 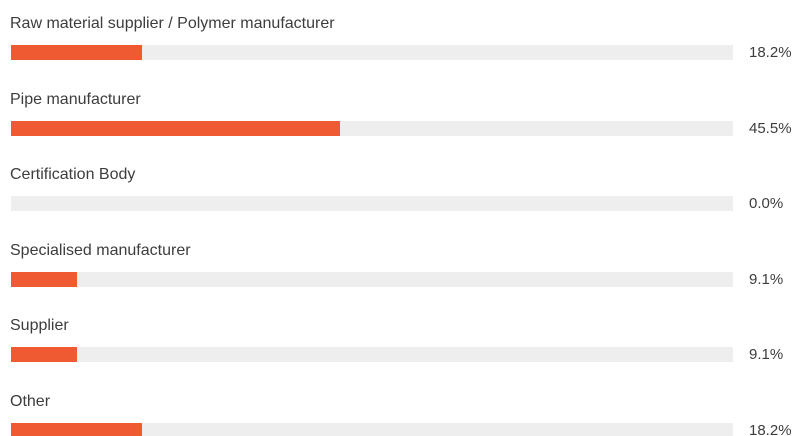 What do you see at coordinates (397, 414) in the screenshot?
I see `bar-row: Other 18.2%` at bounding box center [397, 414].